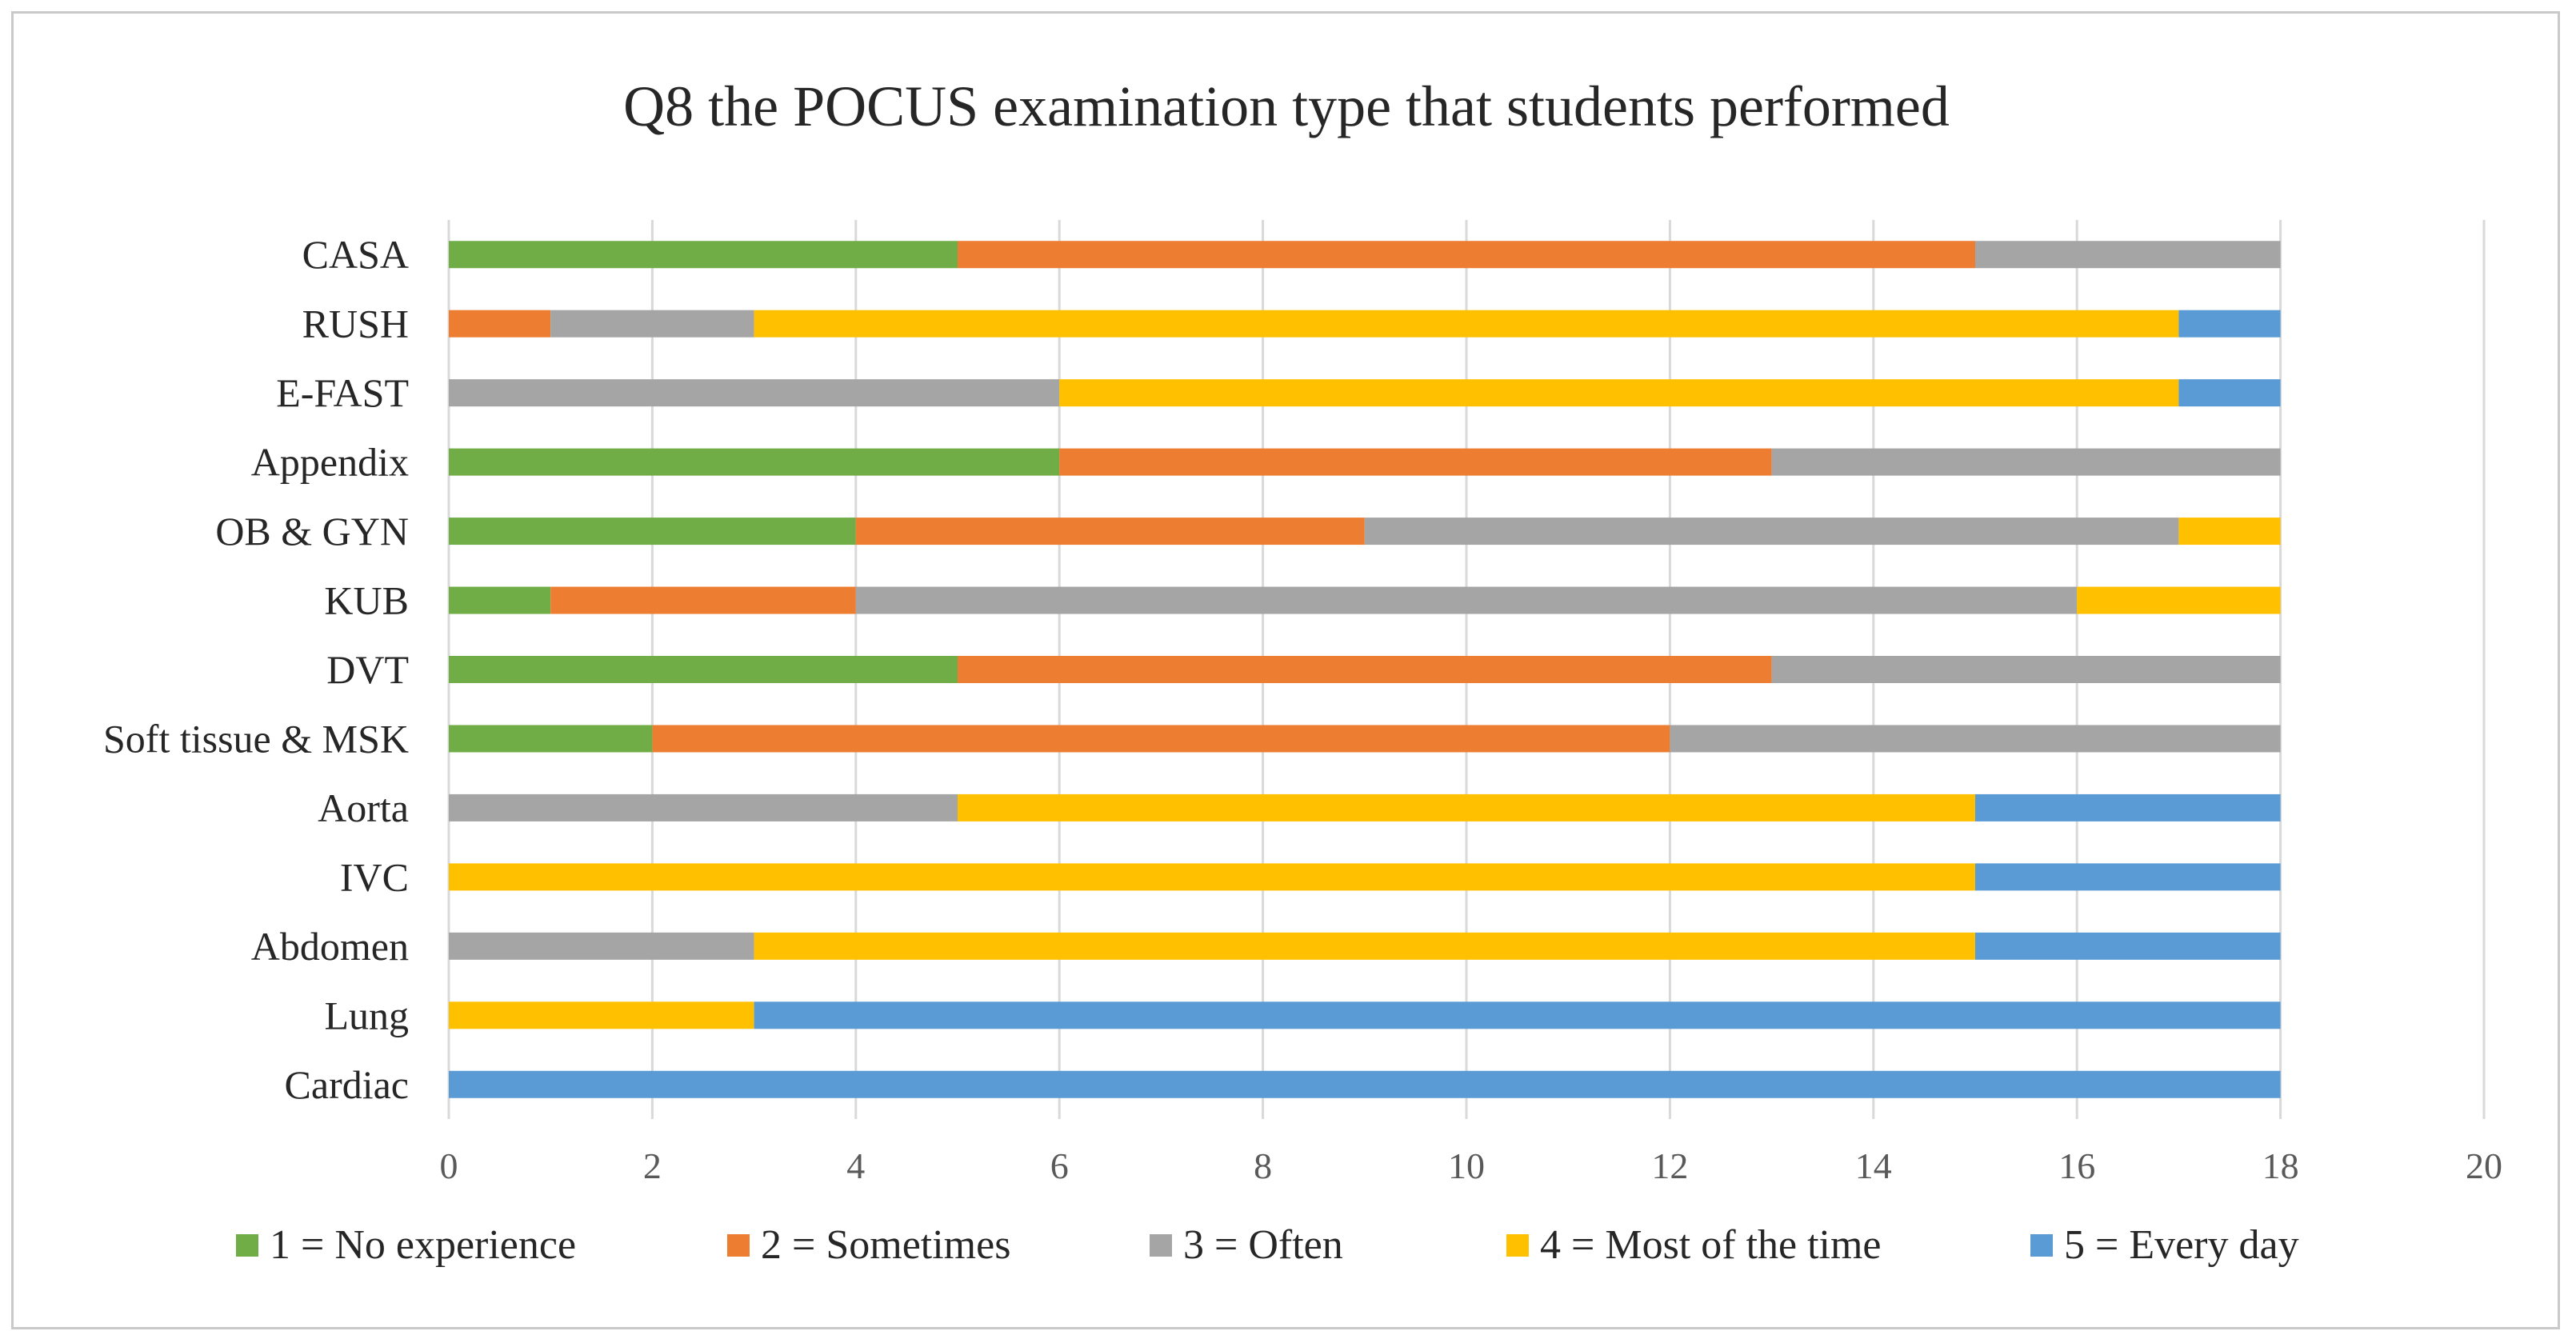 This screenshot has width=2576, height=1343. What do you see at coordinates (1873, 1165) in the screenshot?
I see `x-tick-label: 14` at bounding box center [1873, 1165].